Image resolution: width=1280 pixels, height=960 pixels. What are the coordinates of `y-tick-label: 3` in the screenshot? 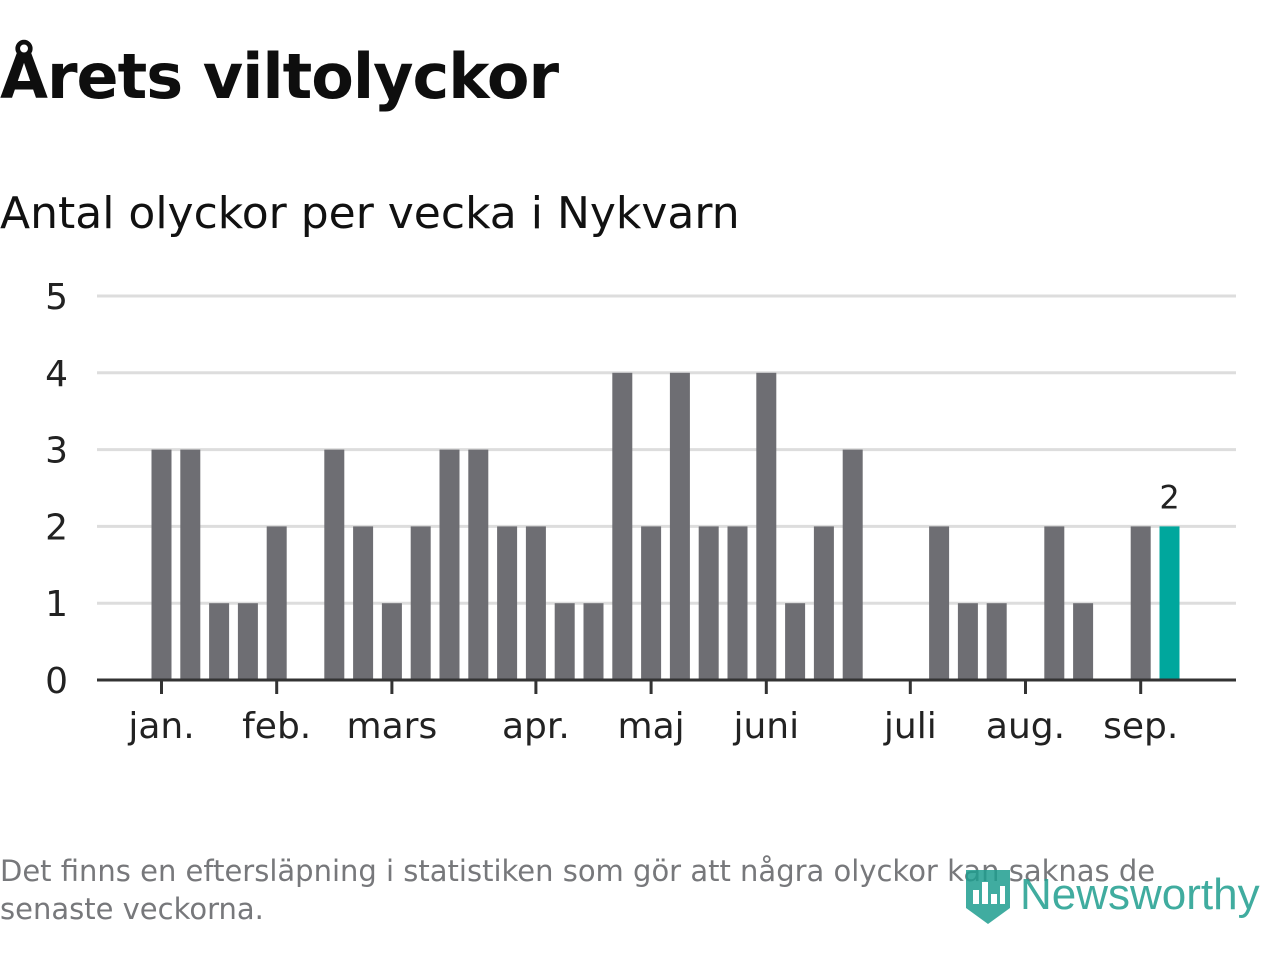 It's located at (56, 451).